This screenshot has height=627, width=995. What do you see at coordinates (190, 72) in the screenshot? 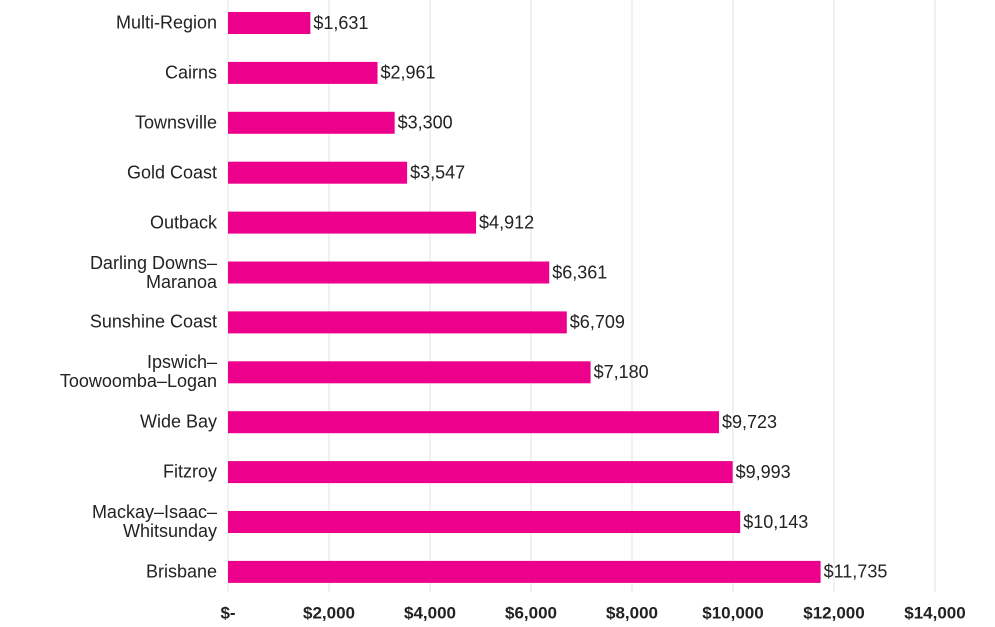
I see `category-label: Cairns` at bounding box center [190, 72].